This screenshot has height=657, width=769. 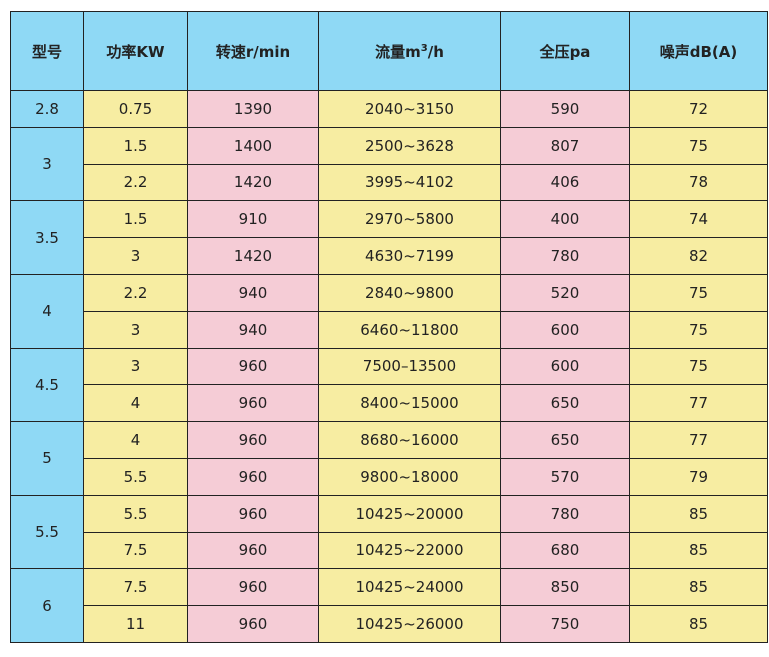 I want to click on table-header: 型号 功率KW 转速r/min 流量m3/h 全压pa 噪声dB(A), so click(x=389, y=51).